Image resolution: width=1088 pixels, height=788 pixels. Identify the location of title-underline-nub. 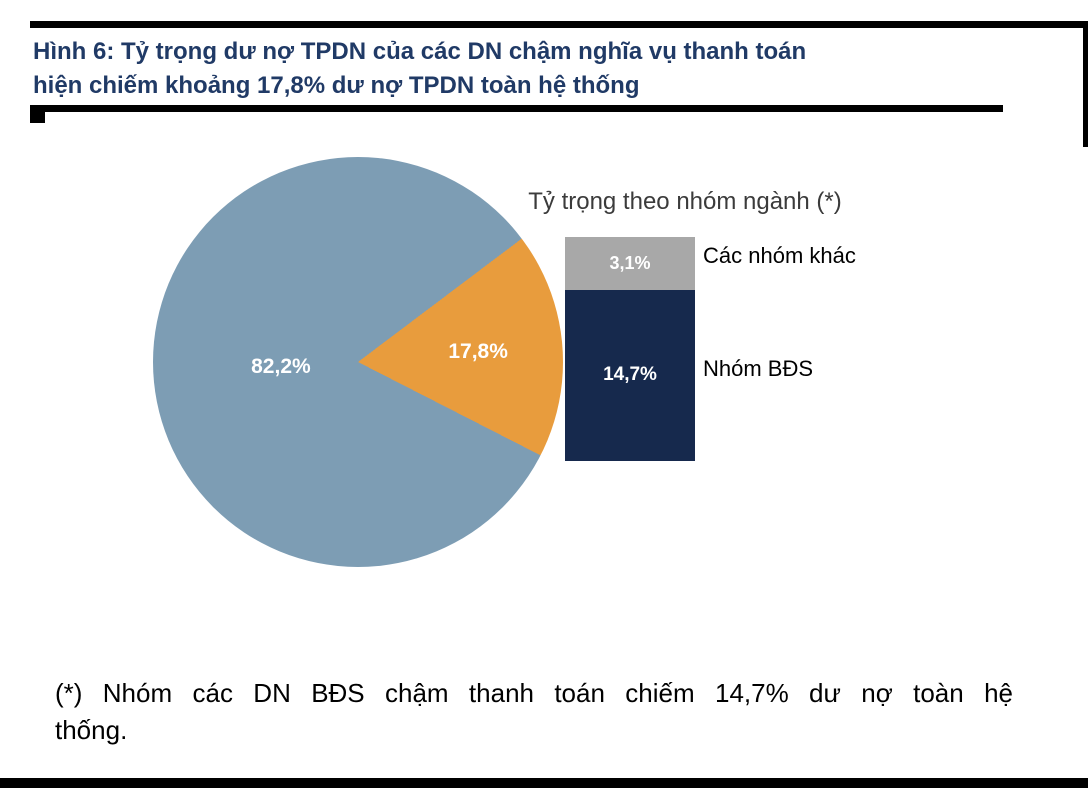
(37, 117).